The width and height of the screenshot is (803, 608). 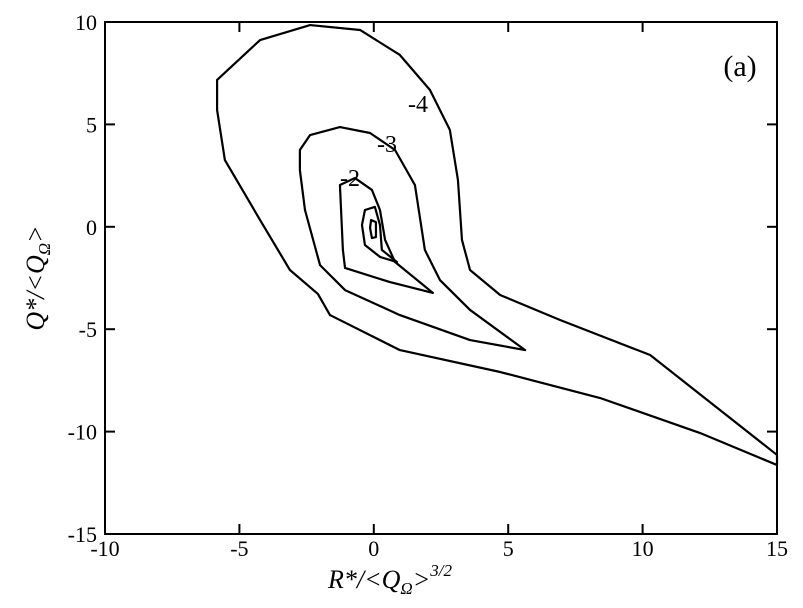 What do you see at coordinates (350, 179) in the screenshot?
I see `contour-label: -2` at bounding box center [350, 179].